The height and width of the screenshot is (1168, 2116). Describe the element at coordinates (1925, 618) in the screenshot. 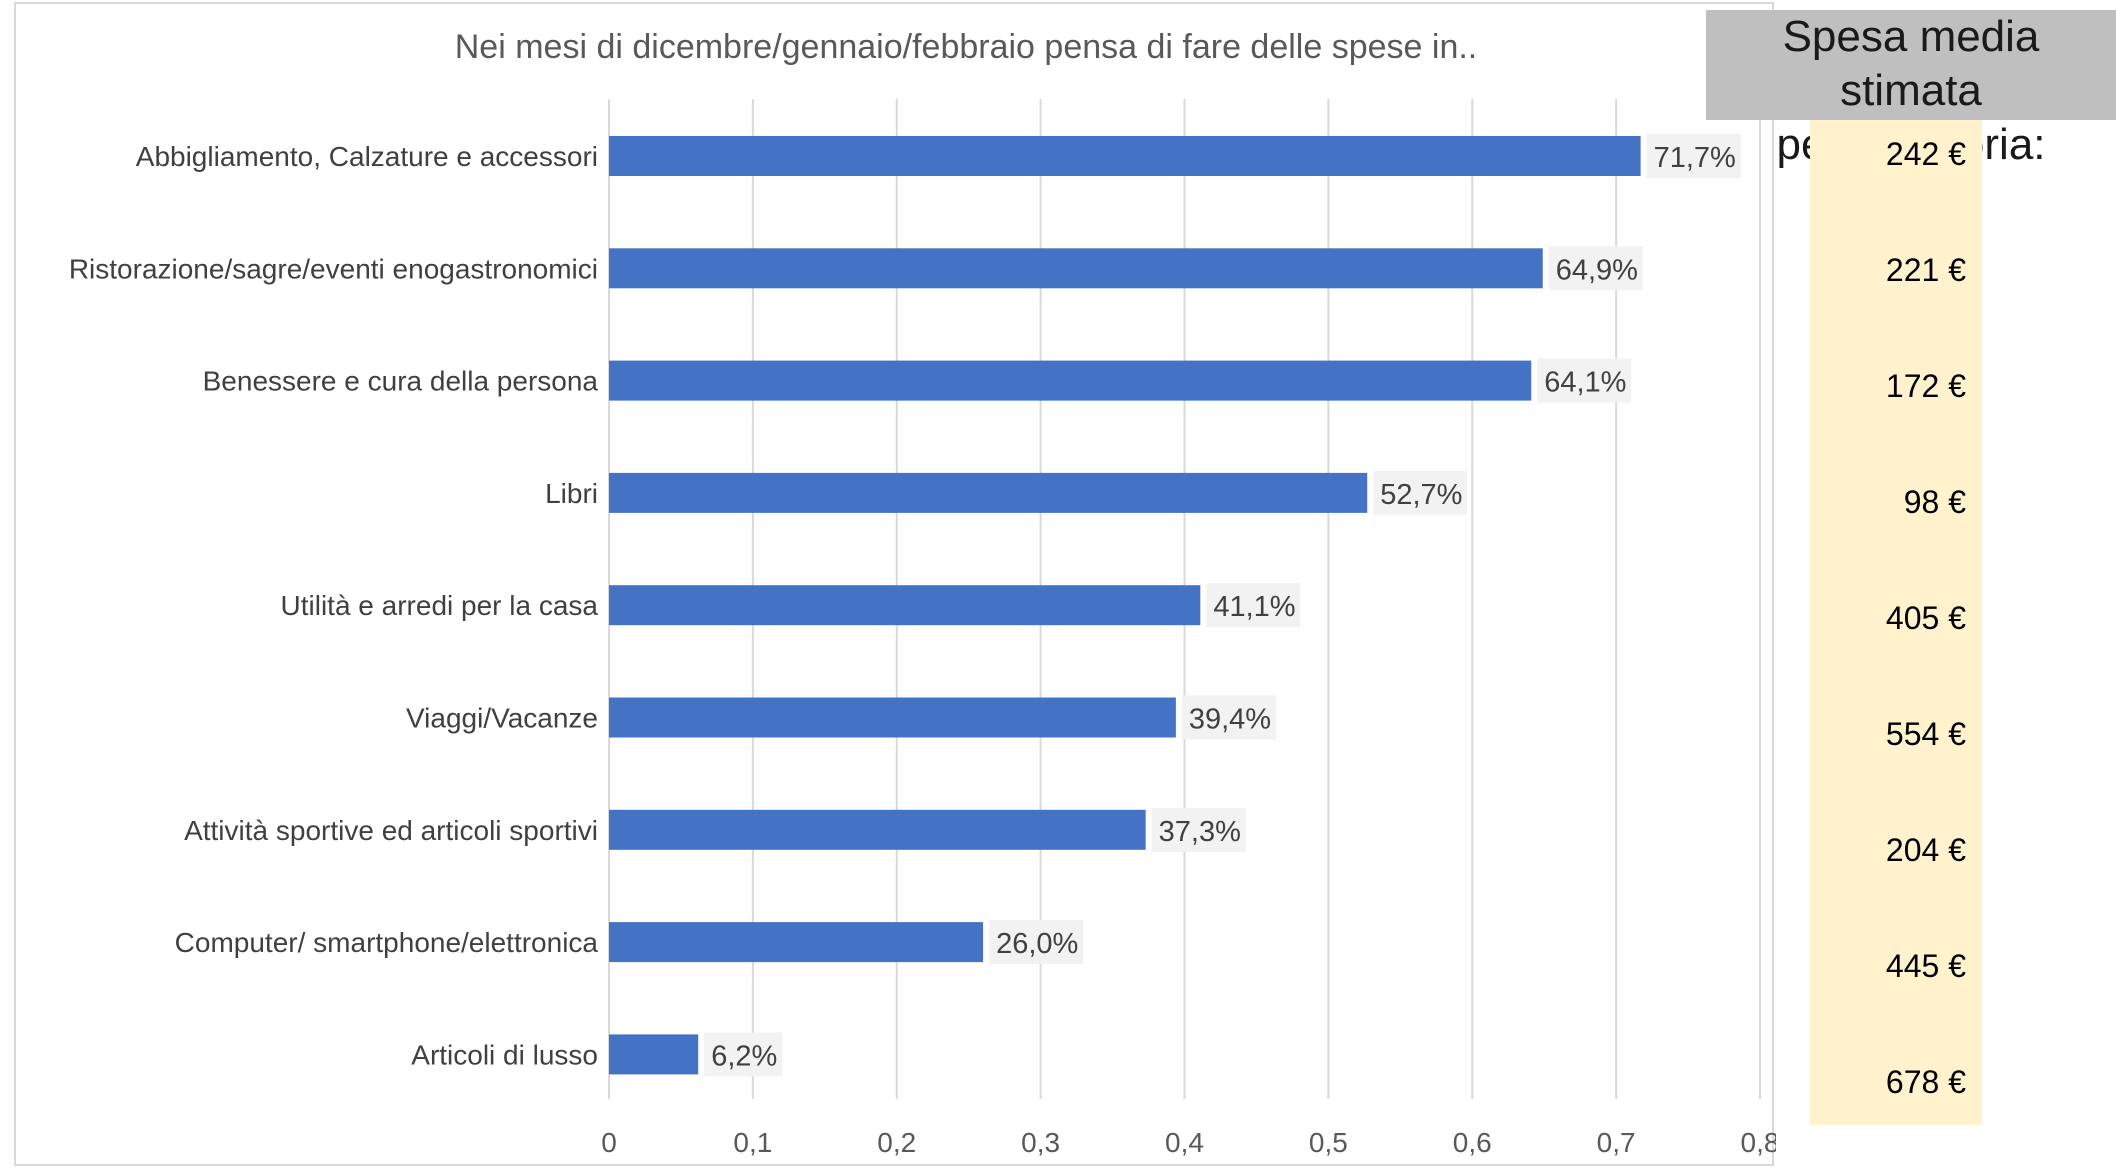

I see `average-spend-value: 405 €` at that location.